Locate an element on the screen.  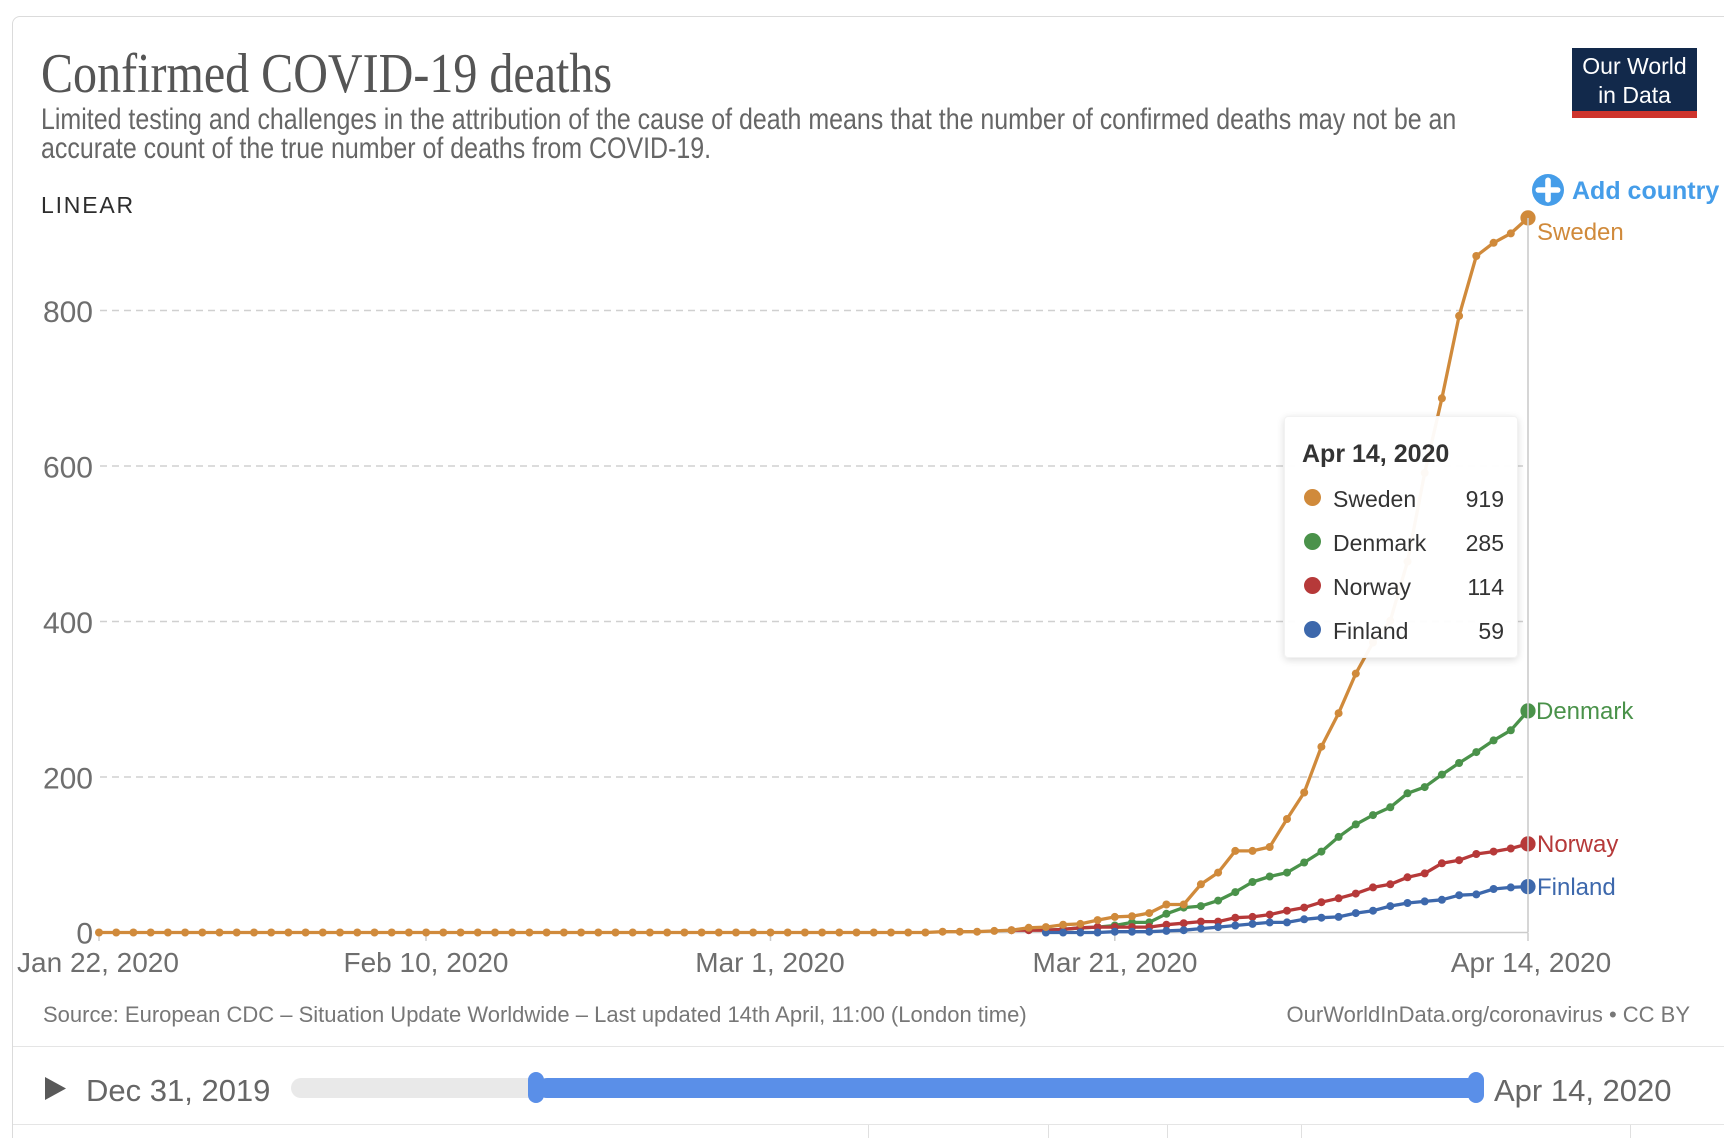
svg-text: 800 is located at coordinates (68, 312).